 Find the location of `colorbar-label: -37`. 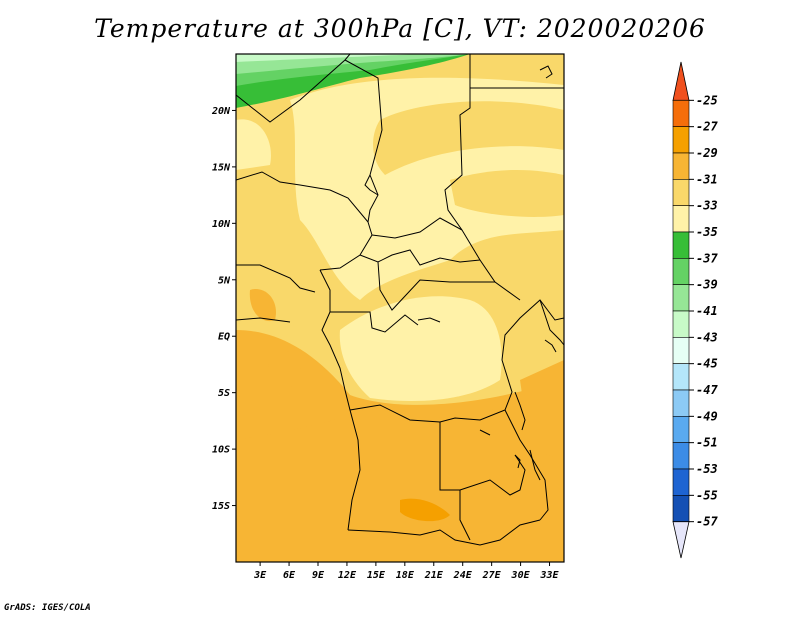

colorbar-label: -37 is located at coordinates (707, 258).